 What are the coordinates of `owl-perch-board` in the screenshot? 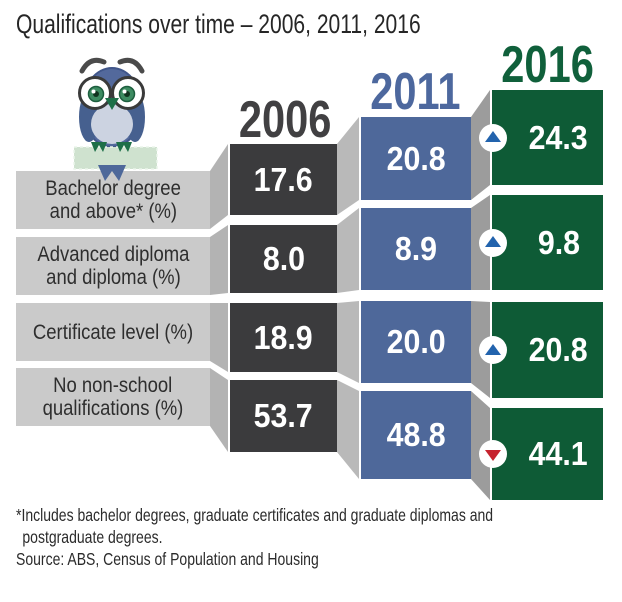 It's located at (115, 158).